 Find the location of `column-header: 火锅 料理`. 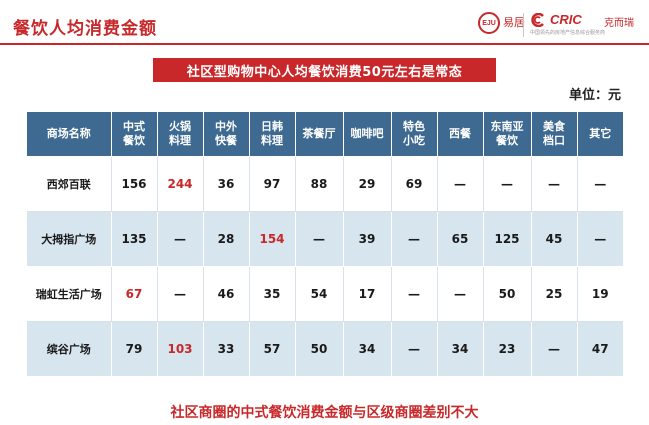

column-header: 火锅 料理 is located at coordinates (180, 134).